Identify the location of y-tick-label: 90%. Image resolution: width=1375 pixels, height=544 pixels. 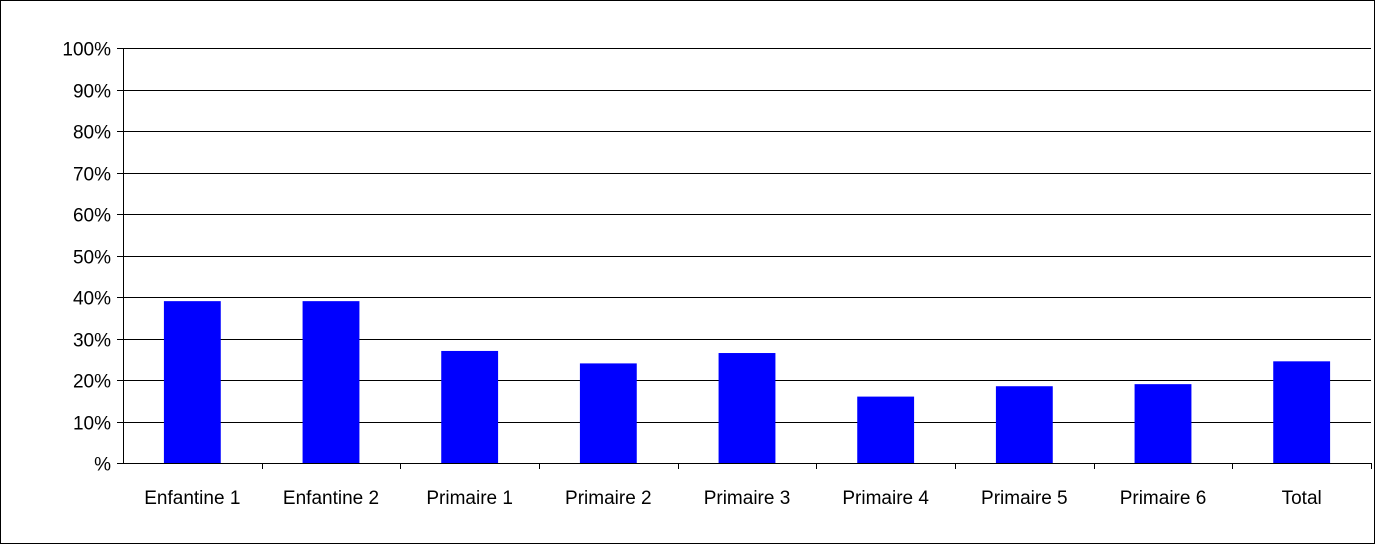
(92, 92).